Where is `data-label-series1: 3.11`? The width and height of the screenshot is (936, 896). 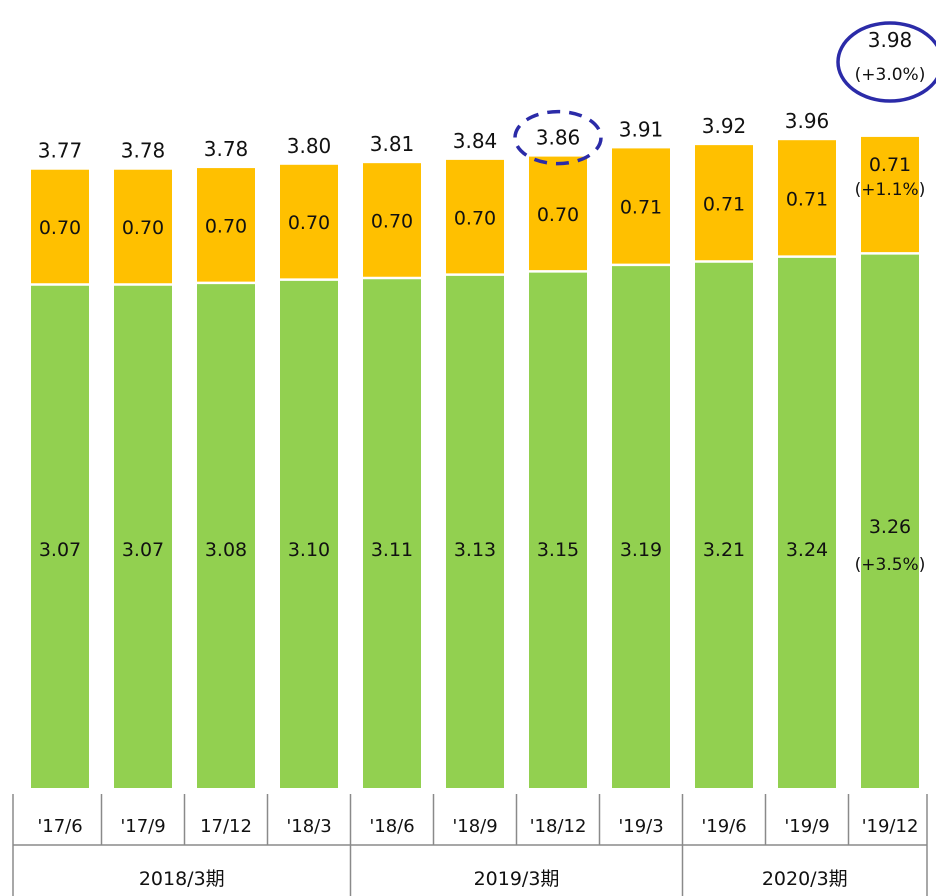
data-label-series1: 3.11 is located at coordinates (392, 550).